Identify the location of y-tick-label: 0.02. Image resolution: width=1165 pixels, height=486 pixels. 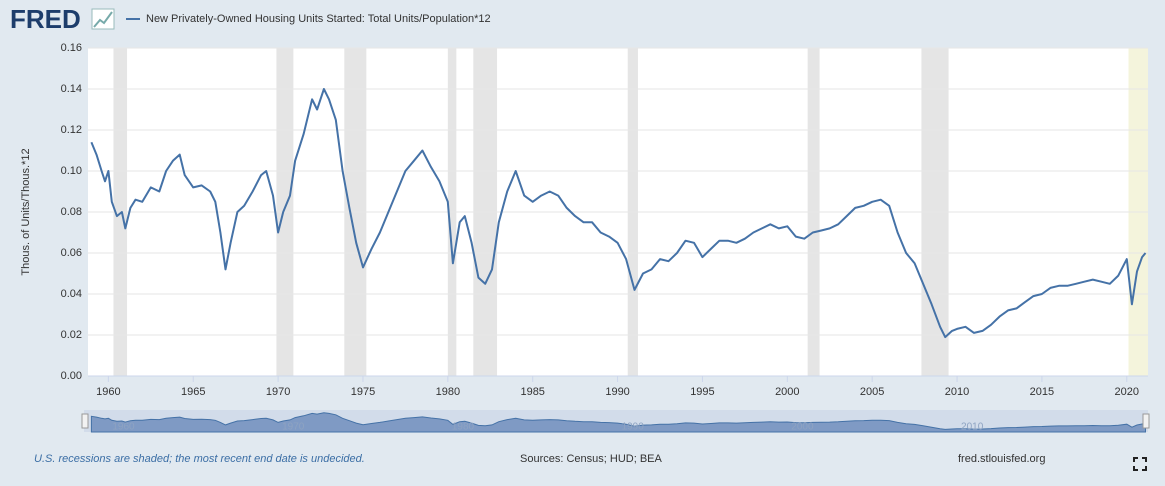
(71, 335).